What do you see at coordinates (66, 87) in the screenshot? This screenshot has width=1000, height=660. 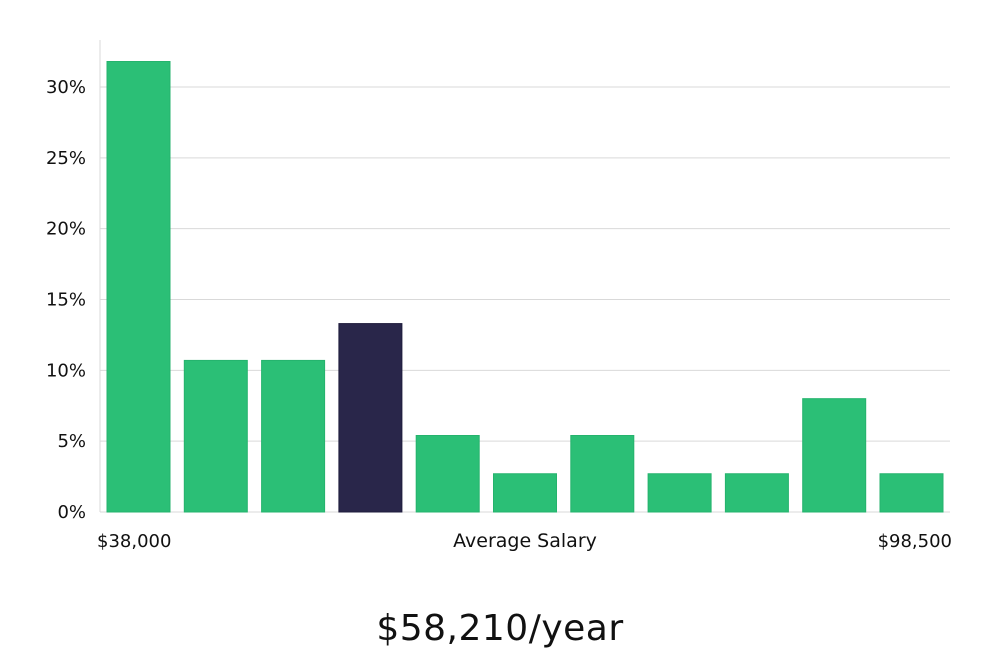 I see `y-tick-label: 30%` at bounding box center [66, 87].